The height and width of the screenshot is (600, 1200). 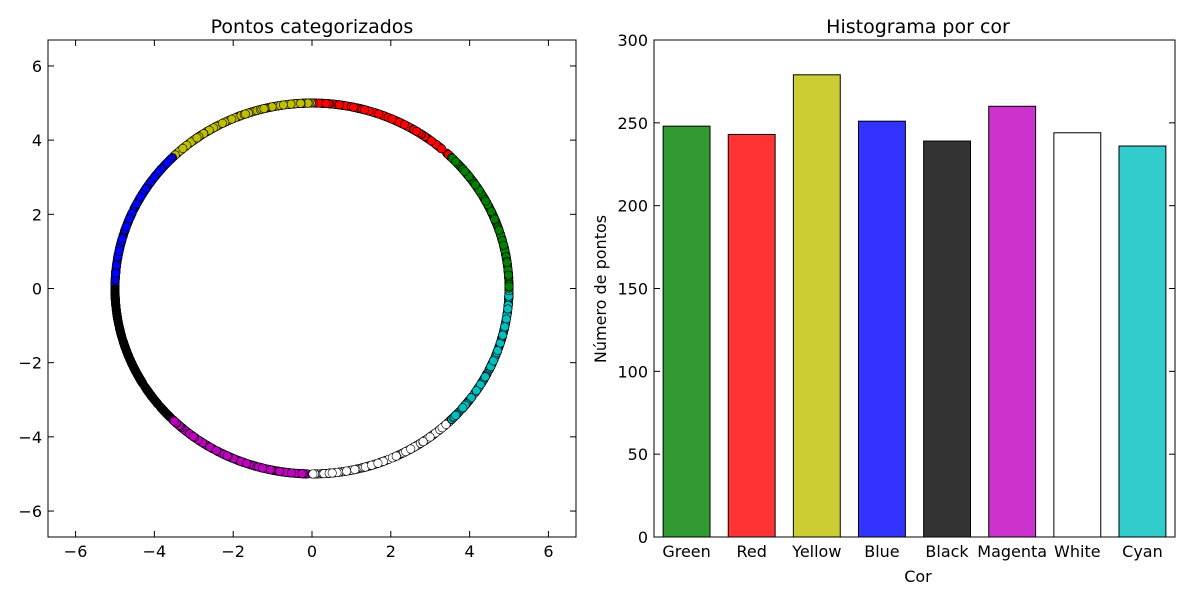 What do you see at coordinates (37, 140) in the screenshot?
I see `y-tick-label: 4` at bounding box center [37, 140].